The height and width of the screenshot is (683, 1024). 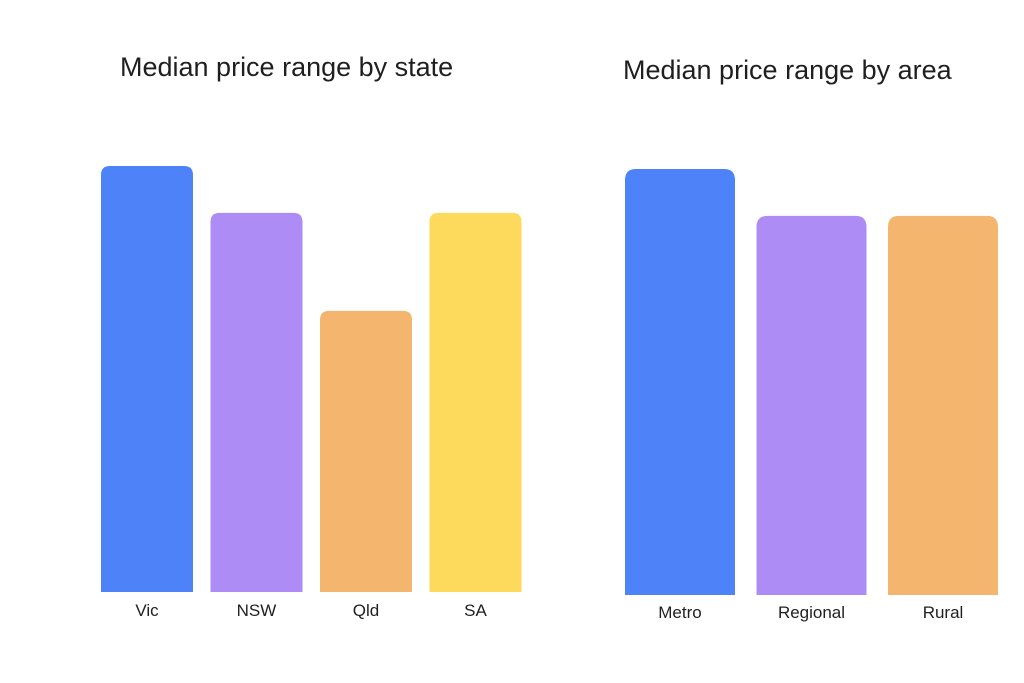 What do you see at coordinates (256, 402) in the screenshot?
I see `state-bar-nsw` at bounding box center [256, 402].